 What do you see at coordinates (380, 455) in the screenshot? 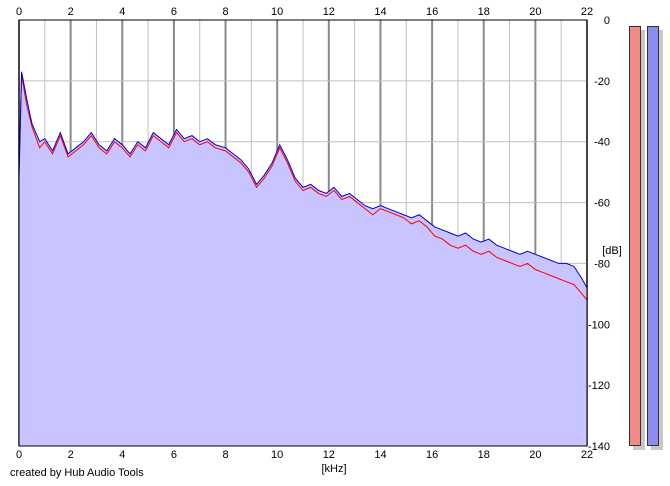
I see `x-tick-label-bottom: 14` at bounding box center [380, 455].